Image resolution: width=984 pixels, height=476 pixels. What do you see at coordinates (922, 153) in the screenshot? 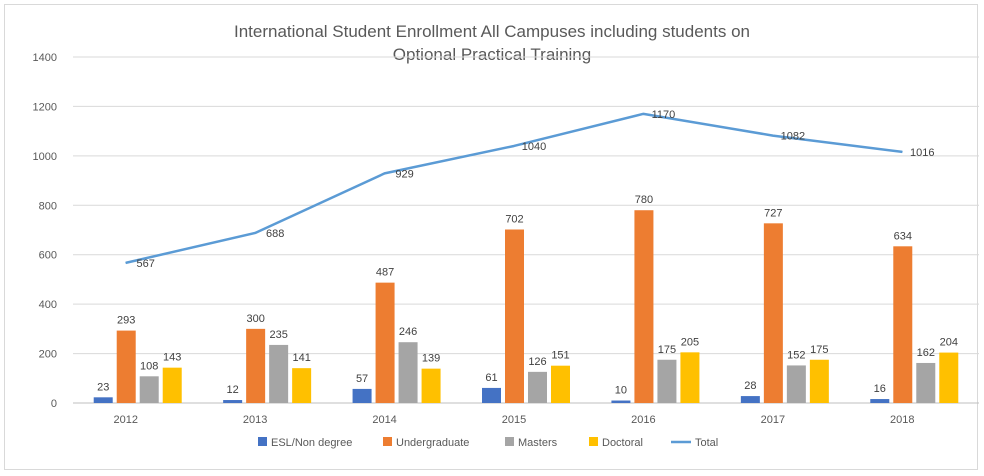
I see `total-data-label: 1016` at bounding box center [922, 153].